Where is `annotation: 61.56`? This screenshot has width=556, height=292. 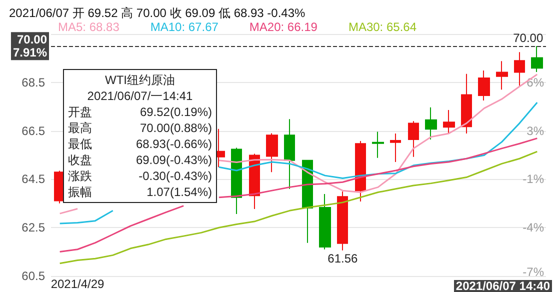
annotation: 61.56 is located at coordinates (343, 258).